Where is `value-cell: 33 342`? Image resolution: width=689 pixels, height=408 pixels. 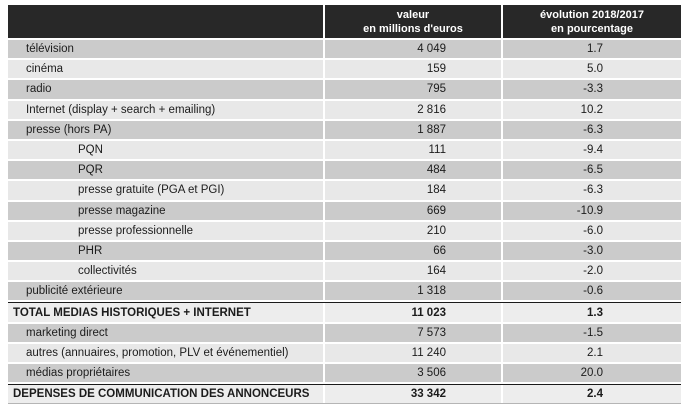
value-cell: 33 342 is located at coordinates (413, 394).